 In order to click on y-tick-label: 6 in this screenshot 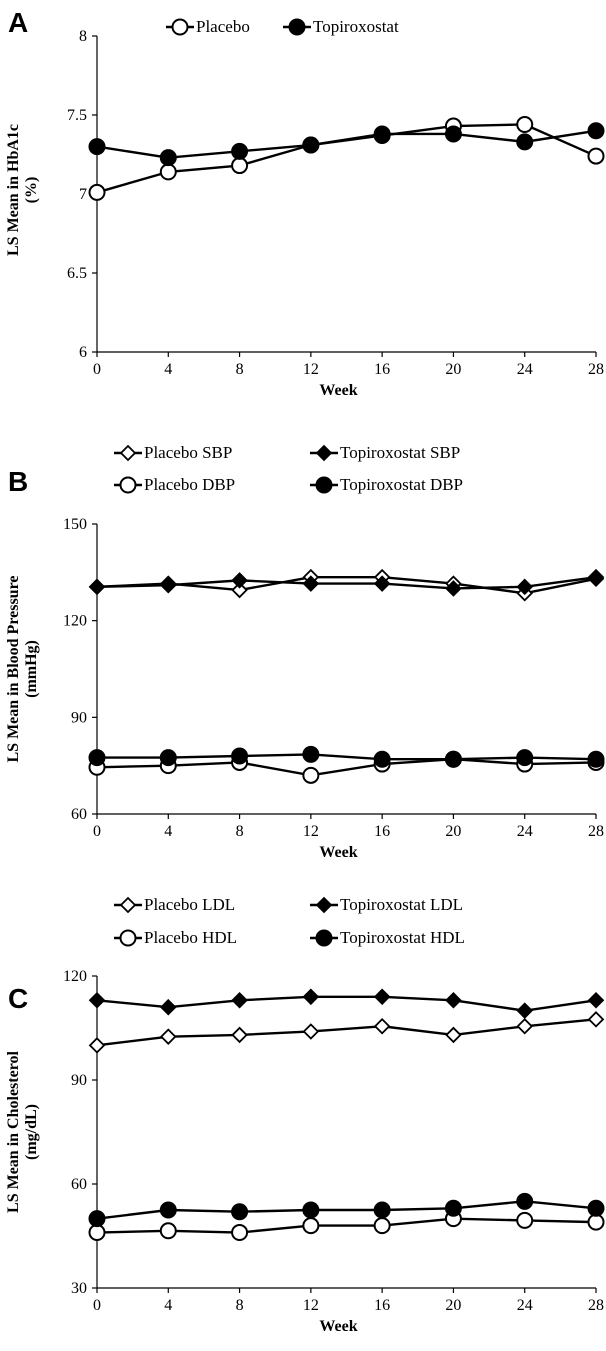, I will do `click(83, 352)`.